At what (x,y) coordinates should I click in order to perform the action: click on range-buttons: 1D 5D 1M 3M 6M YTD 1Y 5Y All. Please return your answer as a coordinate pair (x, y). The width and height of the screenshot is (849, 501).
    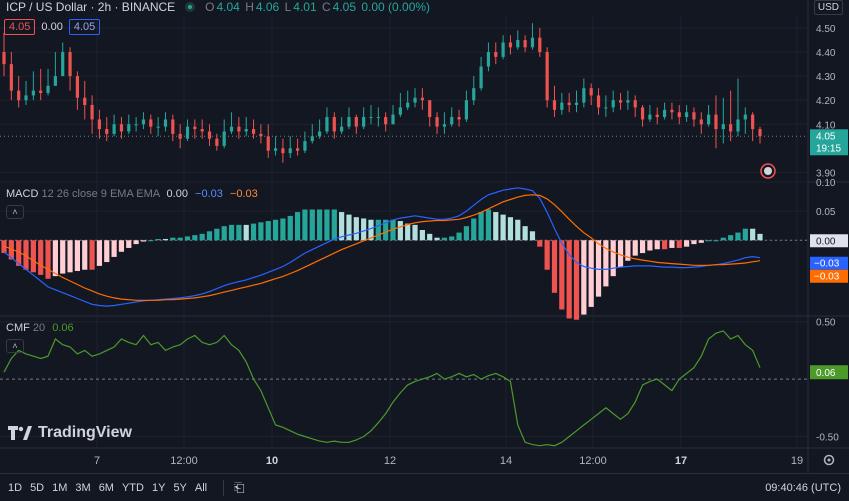
    Looking at the image, I should click on (103, 488).